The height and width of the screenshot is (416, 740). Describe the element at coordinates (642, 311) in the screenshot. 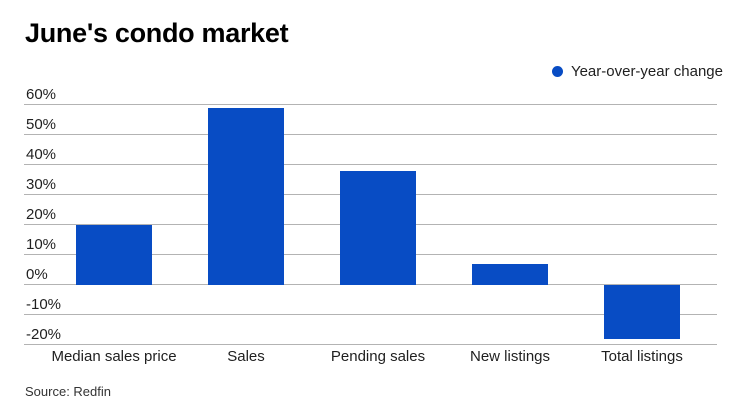

I see `bar-total-listings` at that location.